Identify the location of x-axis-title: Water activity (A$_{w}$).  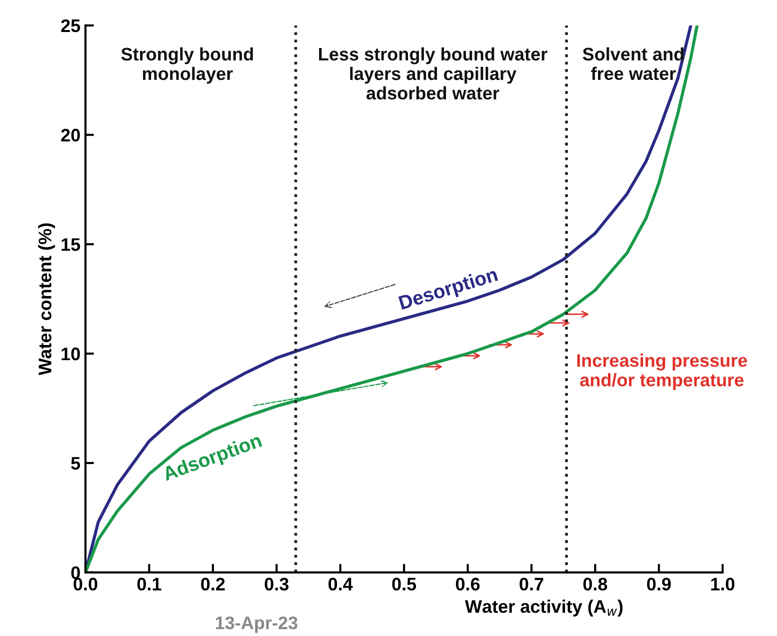
(543, 608).